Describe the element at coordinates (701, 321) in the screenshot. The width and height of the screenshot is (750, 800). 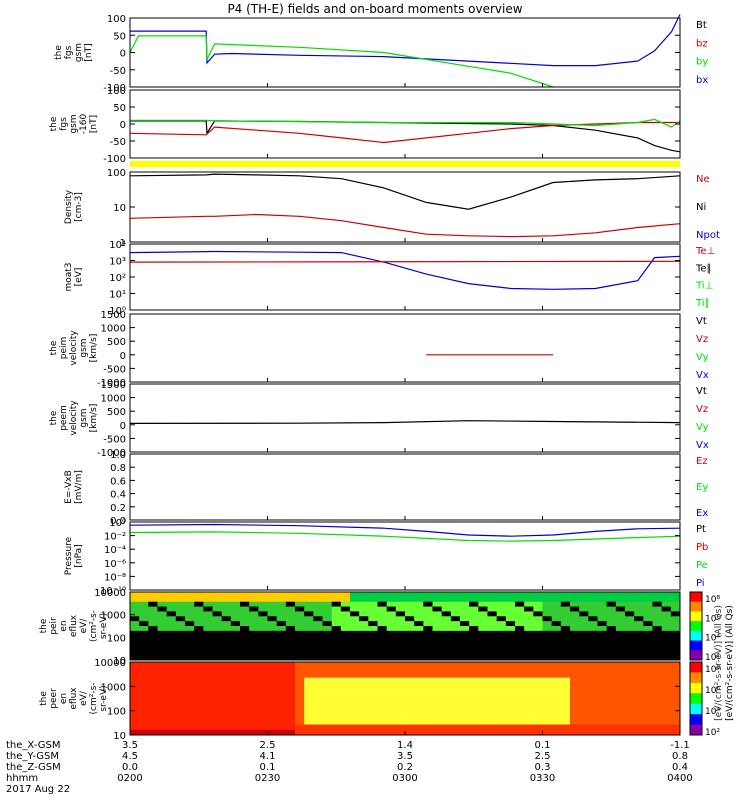
I see `legend-peim-Vt: Vt` at that location.